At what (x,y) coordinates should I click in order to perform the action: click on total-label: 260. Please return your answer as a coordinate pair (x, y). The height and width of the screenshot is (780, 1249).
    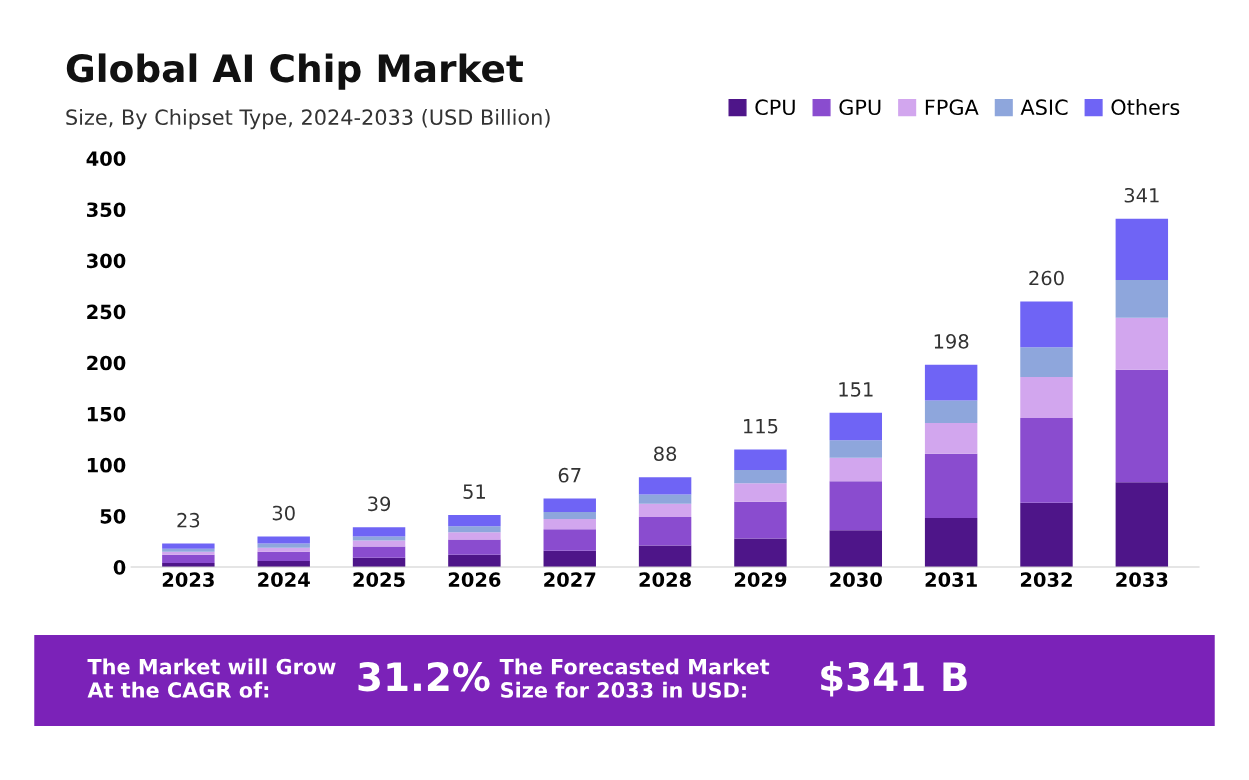
    Looking at the image, I should click on (1046, 278).